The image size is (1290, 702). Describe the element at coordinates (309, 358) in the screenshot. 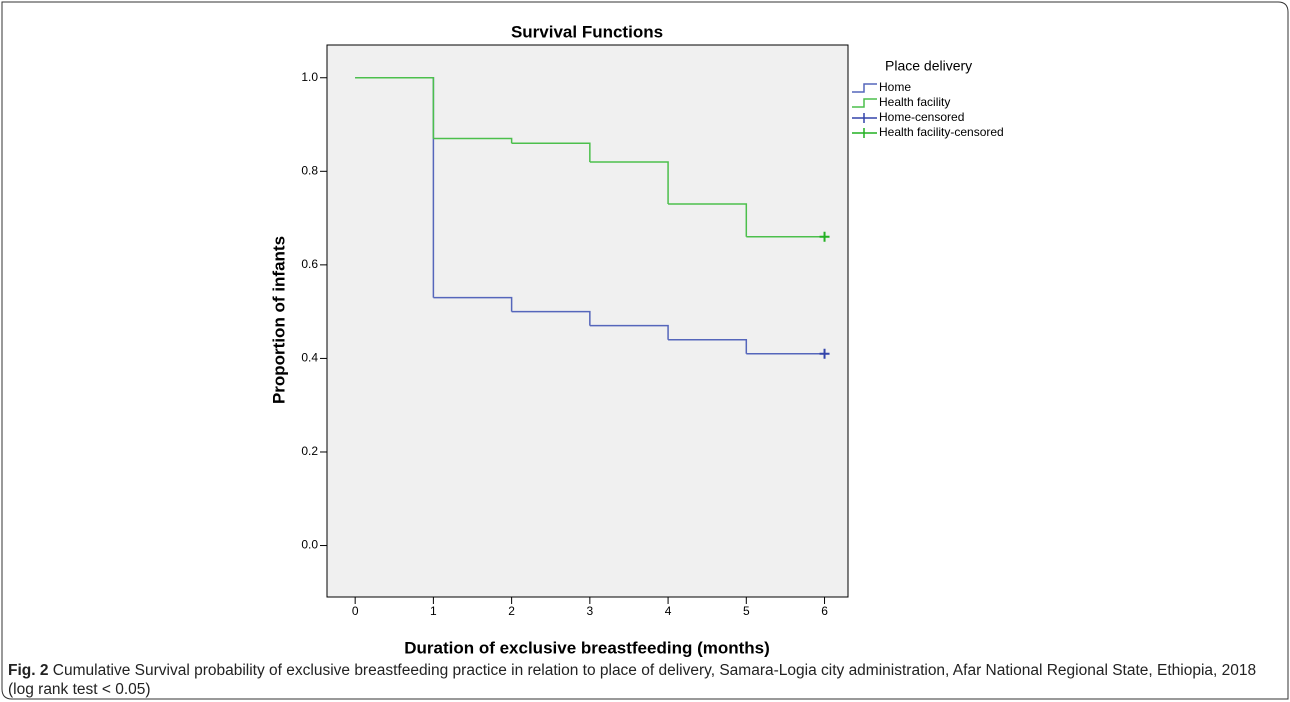

I see `y-tick-label: 0.4` at that location.